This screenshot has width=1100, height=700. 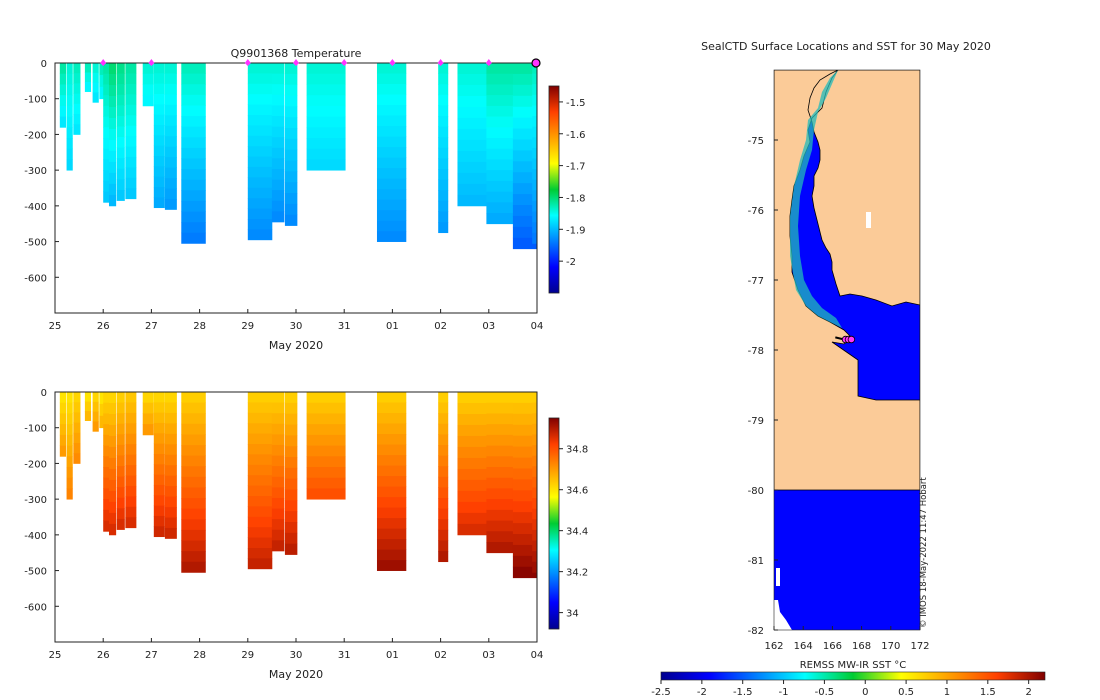 What do you see at coordinates (344, 655) in the screenshot?
I see `x-tick-label: 31` at bounding box center [344, 655].